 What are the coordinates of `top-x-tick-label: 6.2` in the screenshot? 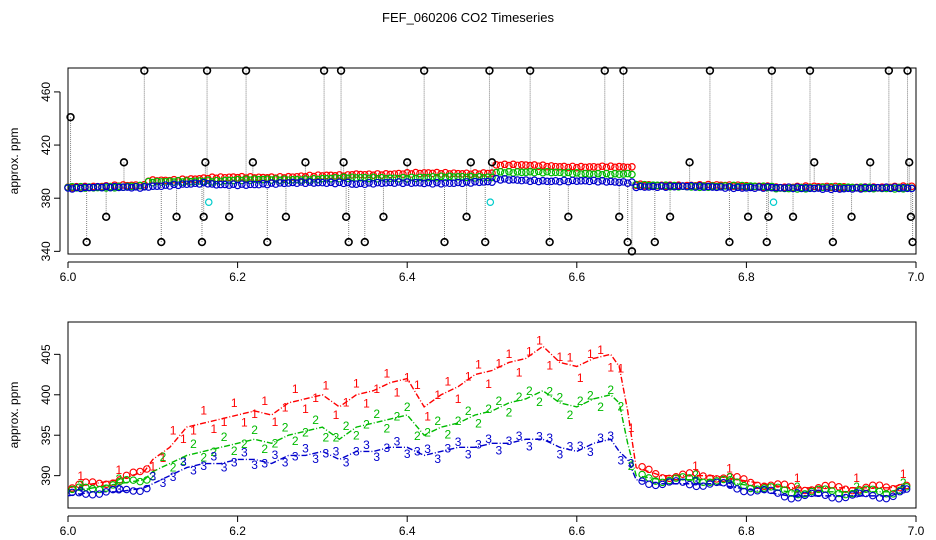 It's located at (237, 277).